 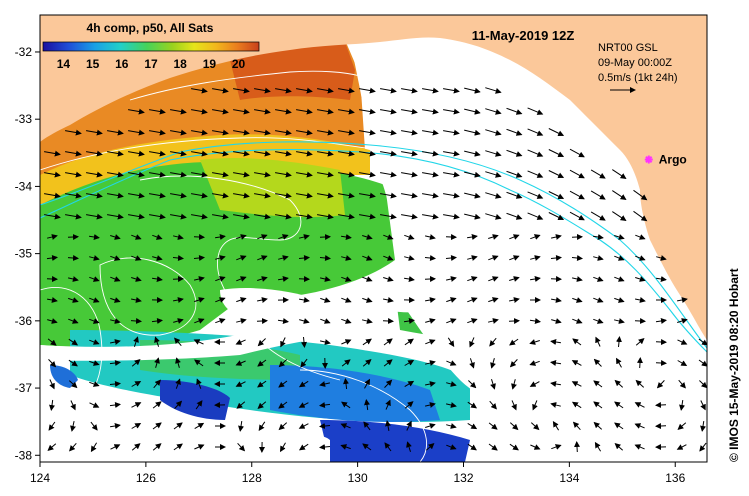 What do you see at coordinates (195, 400) in the screenshot?
I see `sst-blue-west` at bounding box center [195, 400].